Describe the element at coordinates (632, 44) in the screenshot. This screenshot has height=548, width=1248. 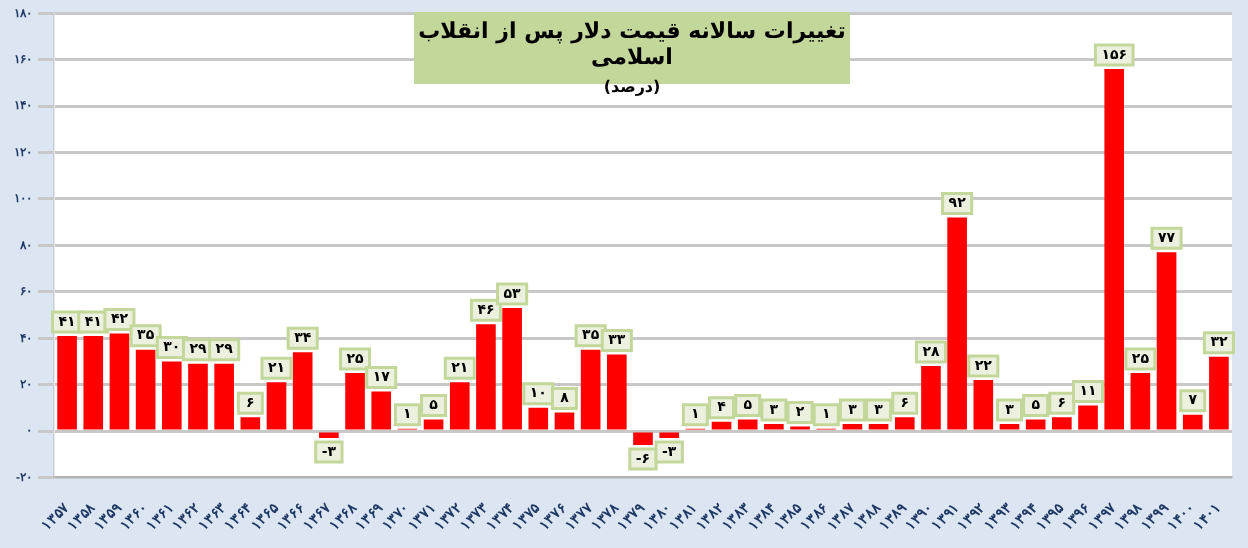
I see `text: تغییرات سالانه قیمت دلار پس از انقلاب اسلامی` at that location.